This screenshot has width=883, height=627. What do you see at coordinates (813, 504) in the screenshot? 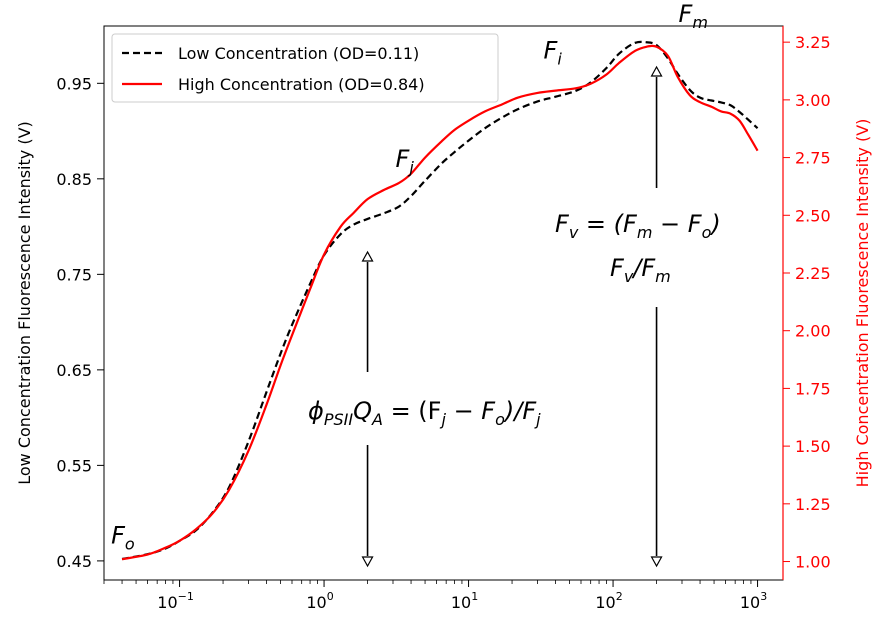
I see `right-y-tick-label: 1.25` at bounding box center [813, 504].